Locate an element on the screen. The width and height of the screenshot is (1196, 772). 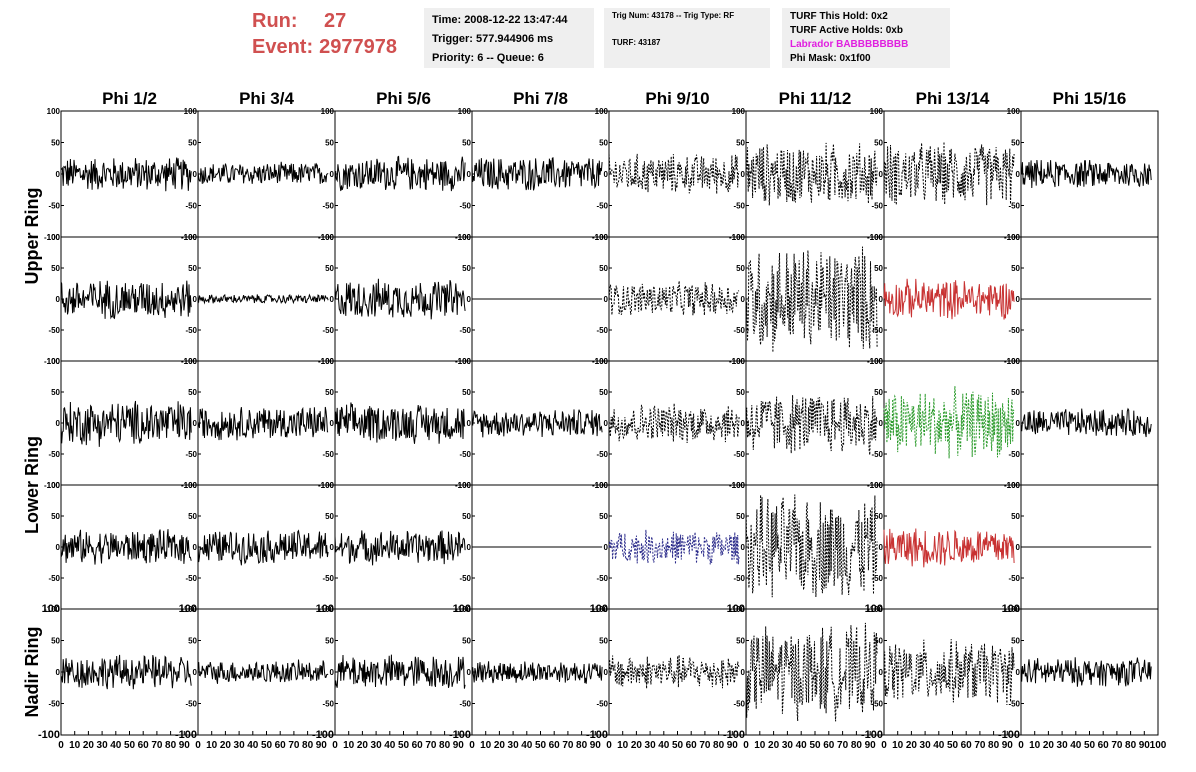
turf-text: TURF: 43187 is located at coordinates (636, 42).